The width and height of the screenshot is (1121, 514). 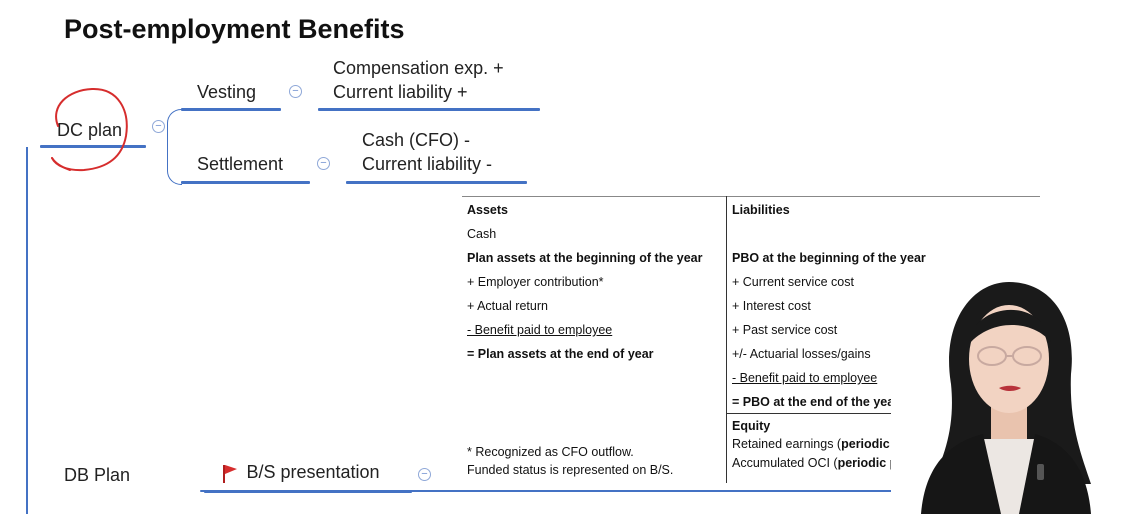 What do you see at coordinates (424, 474) in the screenshot?
I see `bs-presentation-collapse-icon: −` at bounding box center [424, 474].